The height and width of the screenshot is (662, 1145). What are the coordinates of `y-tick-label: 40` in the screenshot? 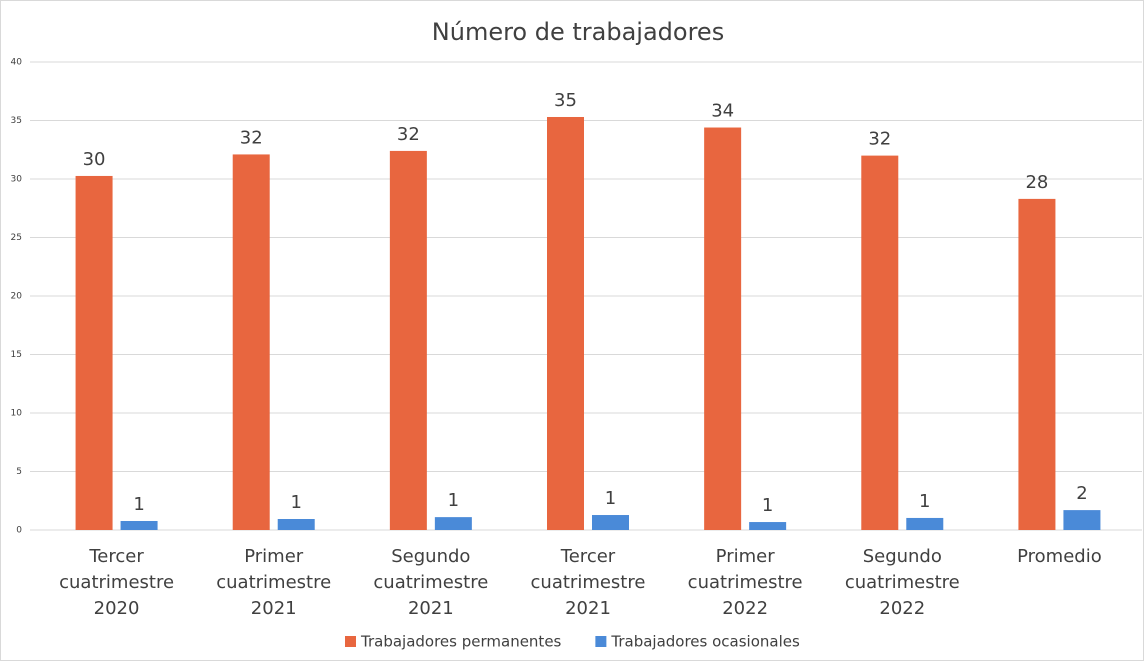 It's located at (17, 63).